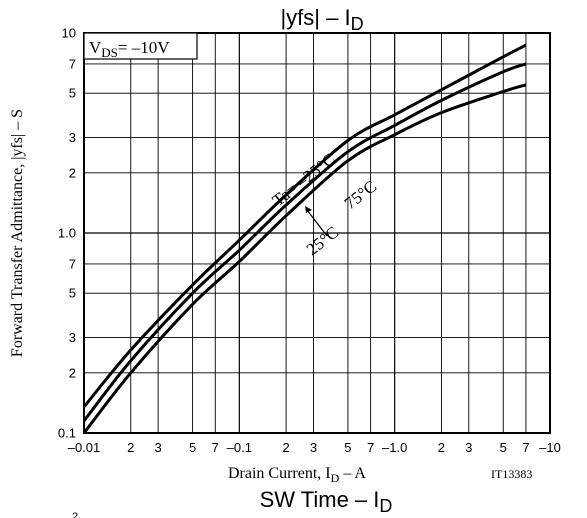  I want to click on x-tick-label: –0.1, so click(239, 447).